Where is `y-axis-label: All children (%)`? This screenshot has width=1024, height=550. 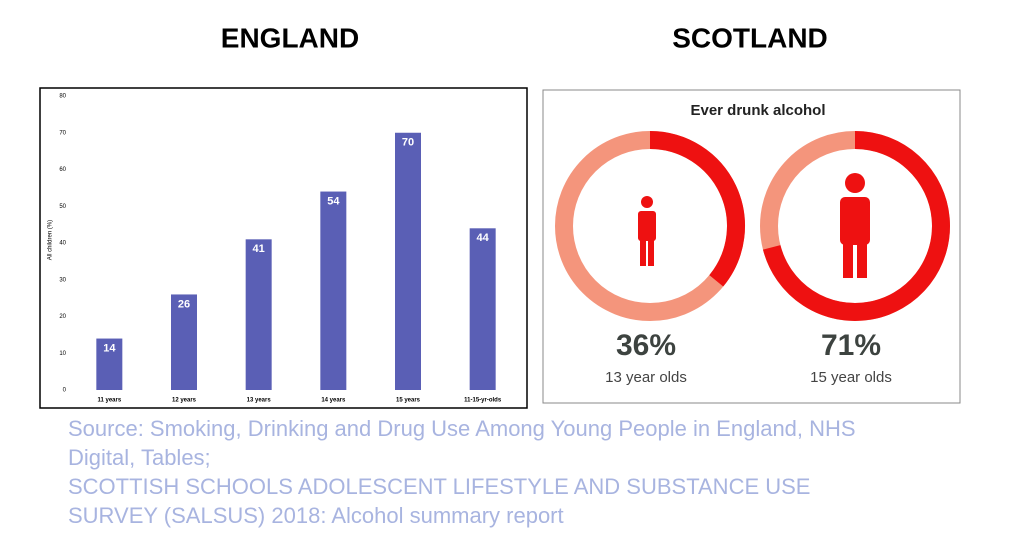 y-axis-label: All children (%) is located at coordinates (51, 240).